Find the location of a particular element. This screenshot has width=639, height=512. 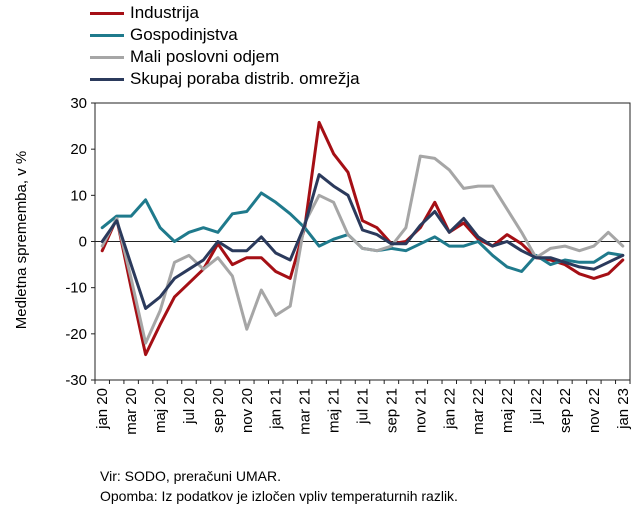

source-note: Vir: SODO, preračuni UMAR. is located at coordinates (191, 476).